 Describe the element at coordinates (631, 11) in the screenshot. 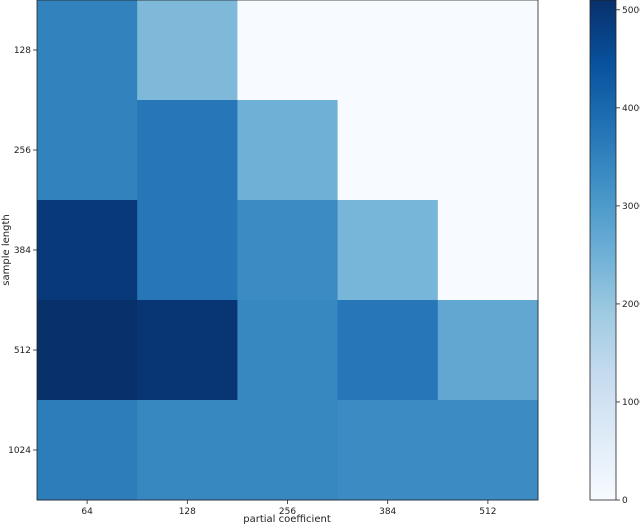

I see `colorbar-tick-label: 5000` at that location.